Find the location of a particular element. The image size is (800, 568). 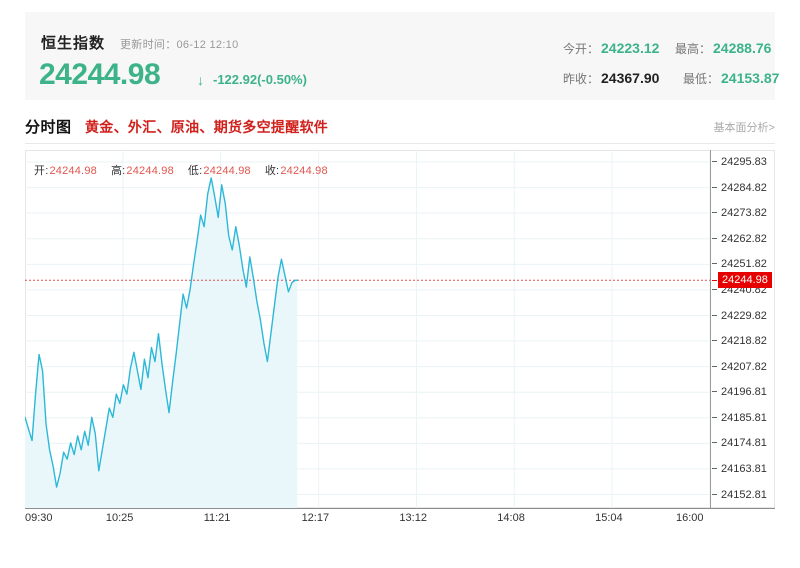

y-tick-label: 24207.82 is located at coordinates (744, 366).